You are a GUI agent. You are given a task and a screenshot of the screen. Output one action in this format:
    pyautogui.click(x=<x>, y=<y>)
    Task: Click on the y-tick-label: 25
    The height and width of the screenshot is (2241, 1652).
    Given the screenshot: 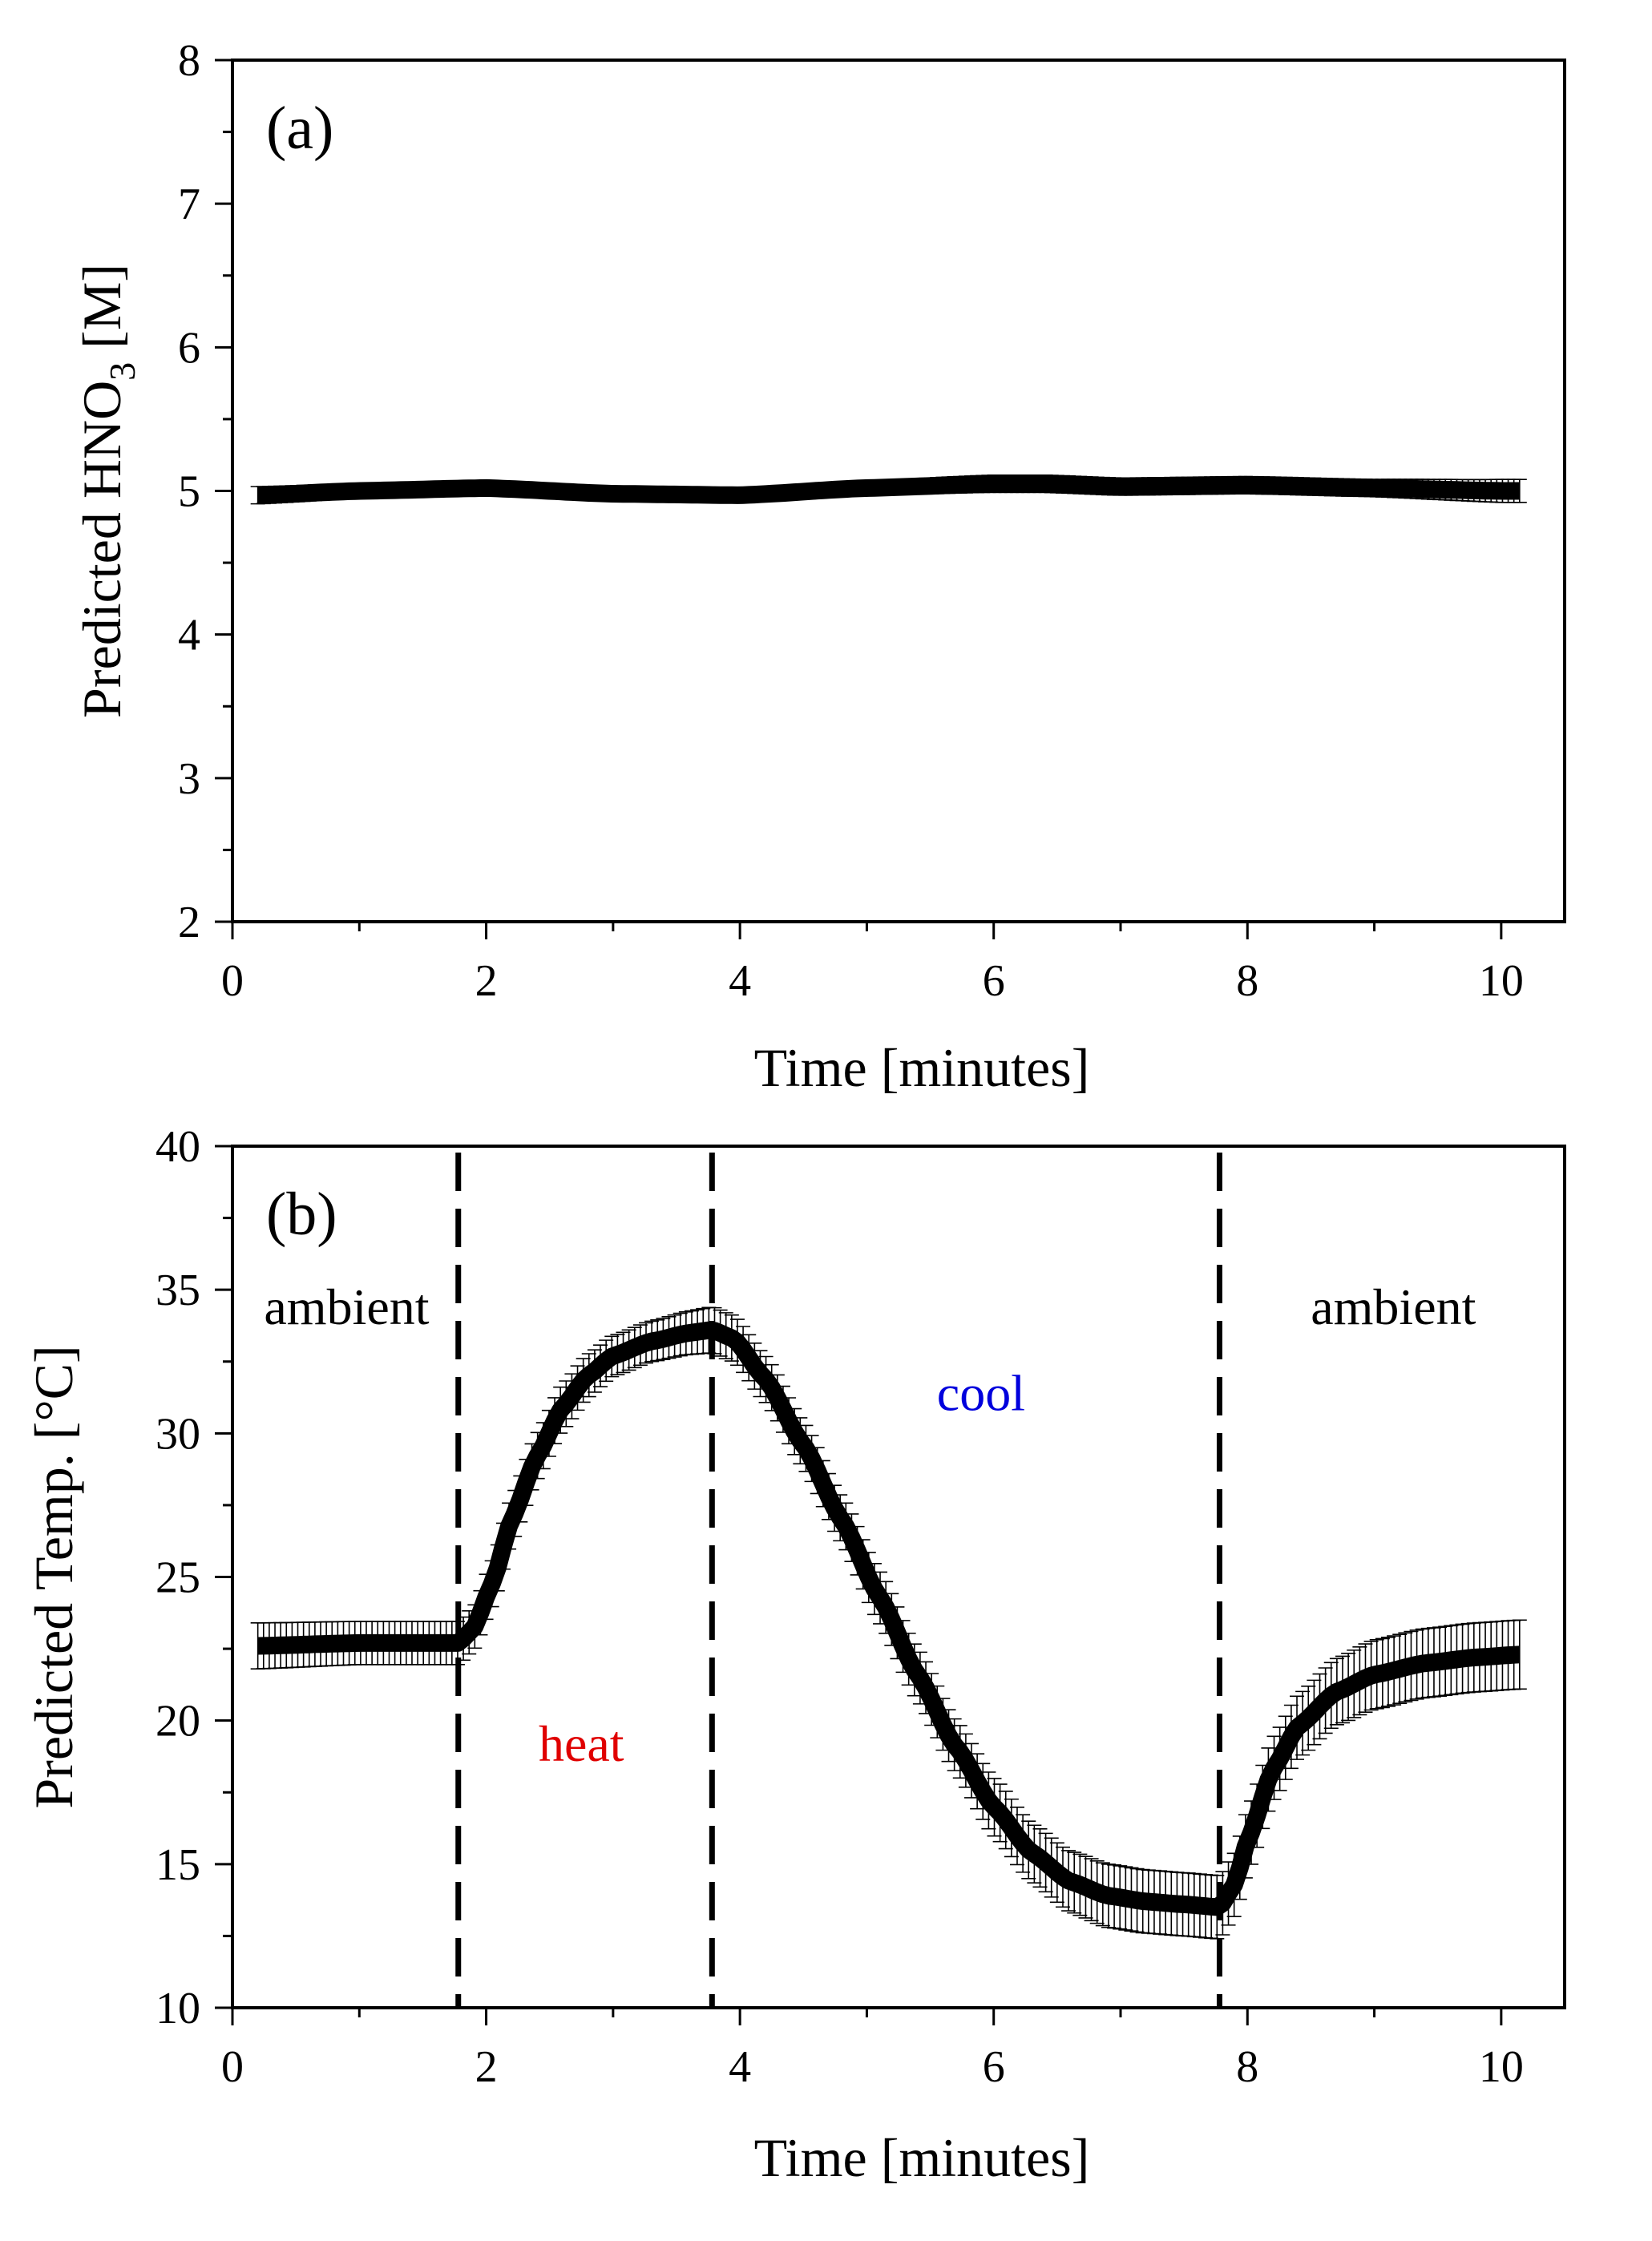 What is the action you would take?
    pyautogui.click(x=178, y=1578)
    